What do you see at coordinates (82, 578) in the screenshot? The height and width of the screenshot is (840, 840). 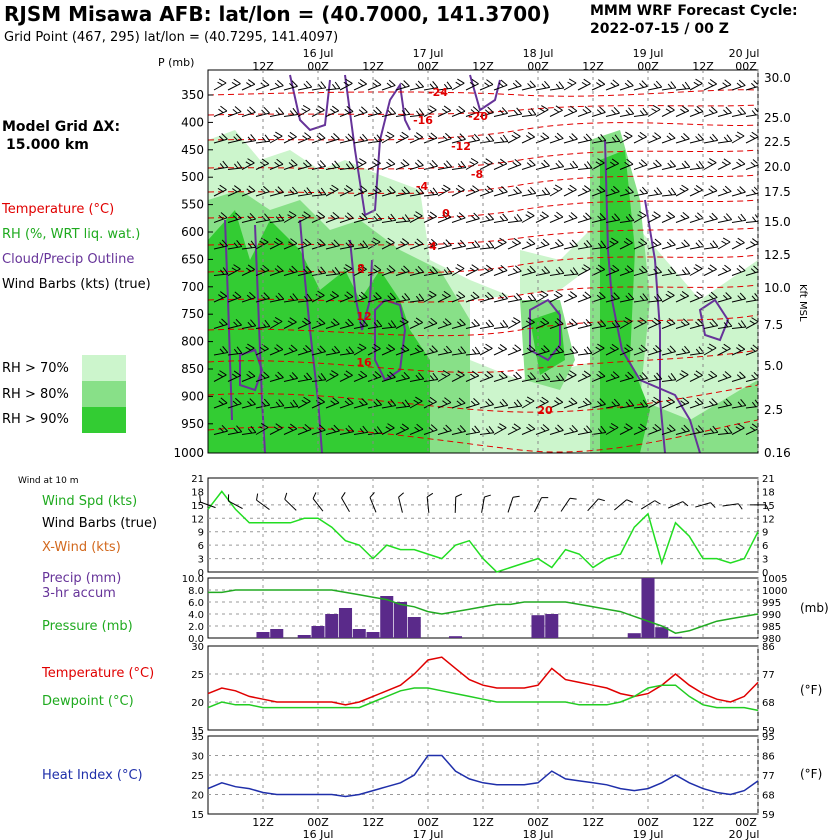 I see `precip-label: Precip (mm)` at bounding box center [82, 578].